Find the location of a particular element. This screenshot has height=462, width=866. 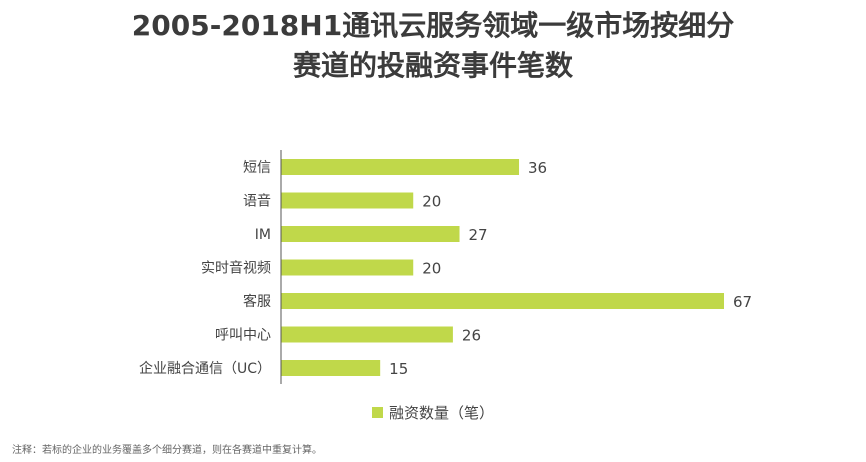

data-label: 15 is located at coordinates (398, 369).